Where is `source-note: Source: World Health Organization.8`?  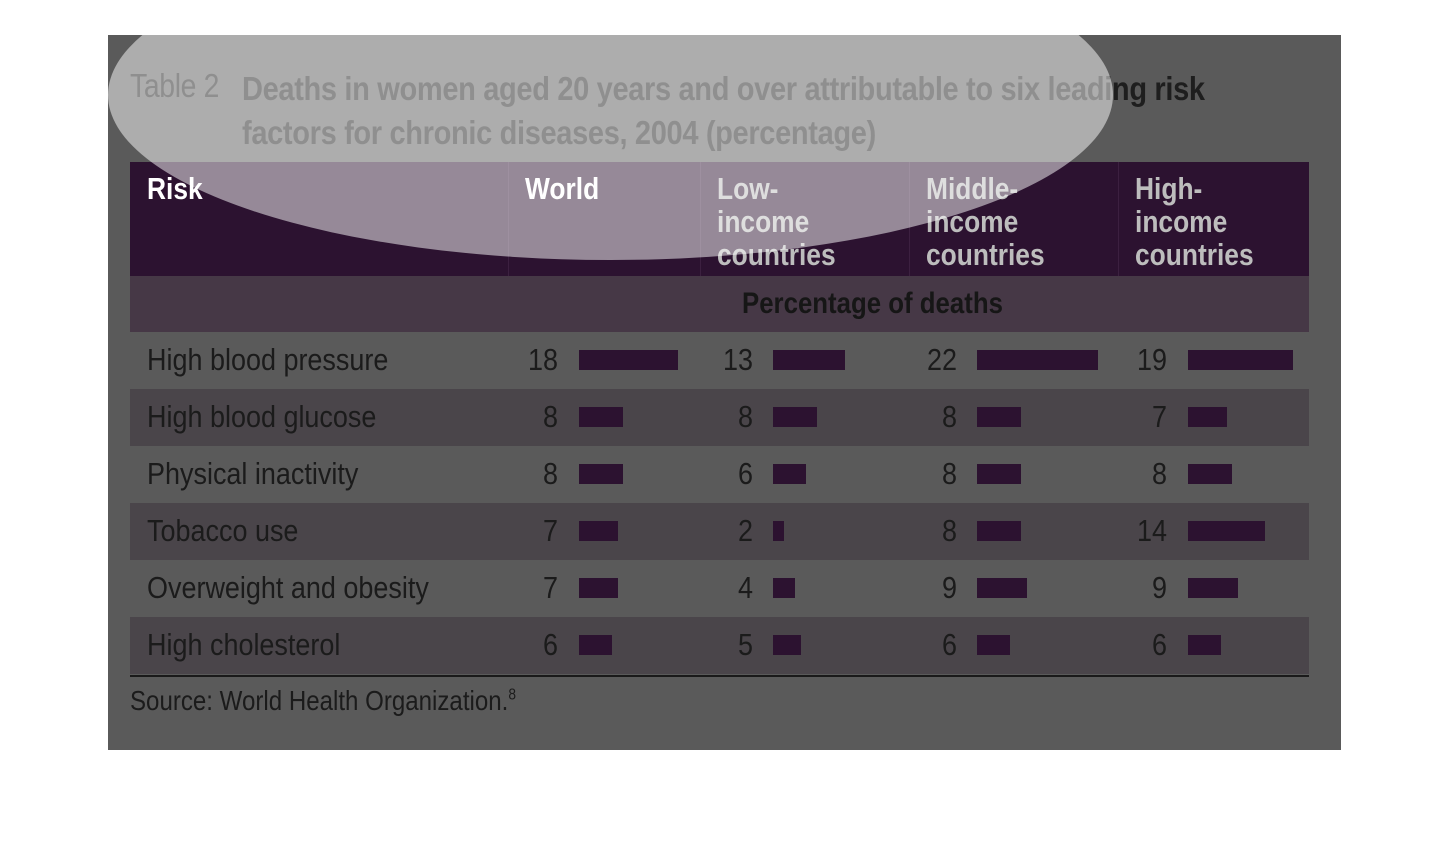 source-note: Source: World Health Organization.8 is located at coordinates (323, 701).